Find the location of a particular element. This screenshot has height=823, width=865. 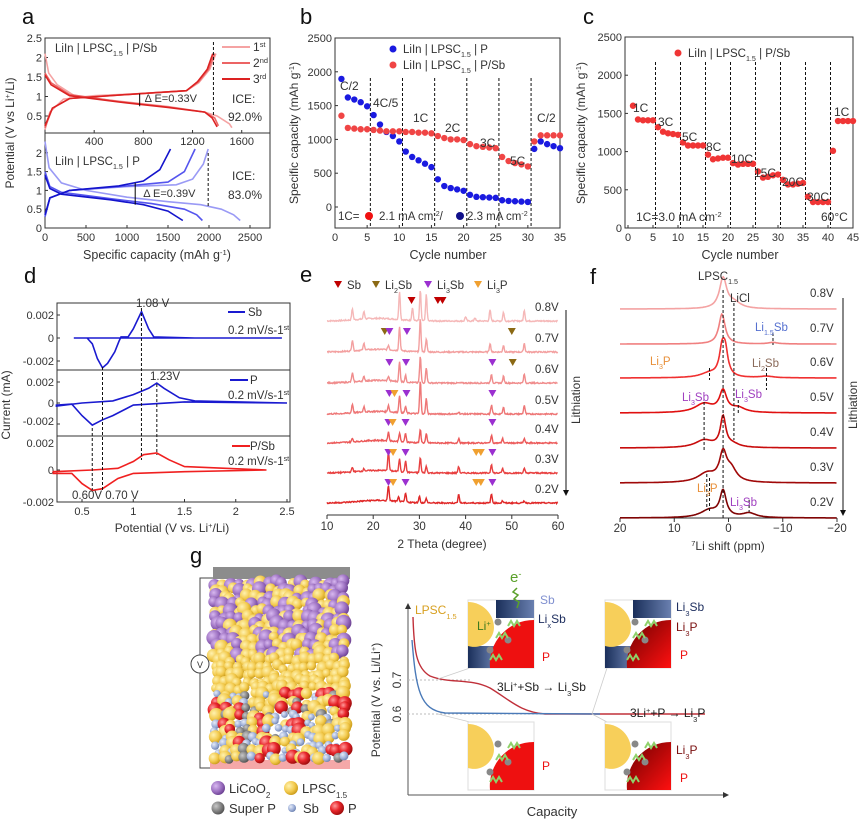

plot-title-part: LiIn | LPSC is located at coordinates (84, 49).